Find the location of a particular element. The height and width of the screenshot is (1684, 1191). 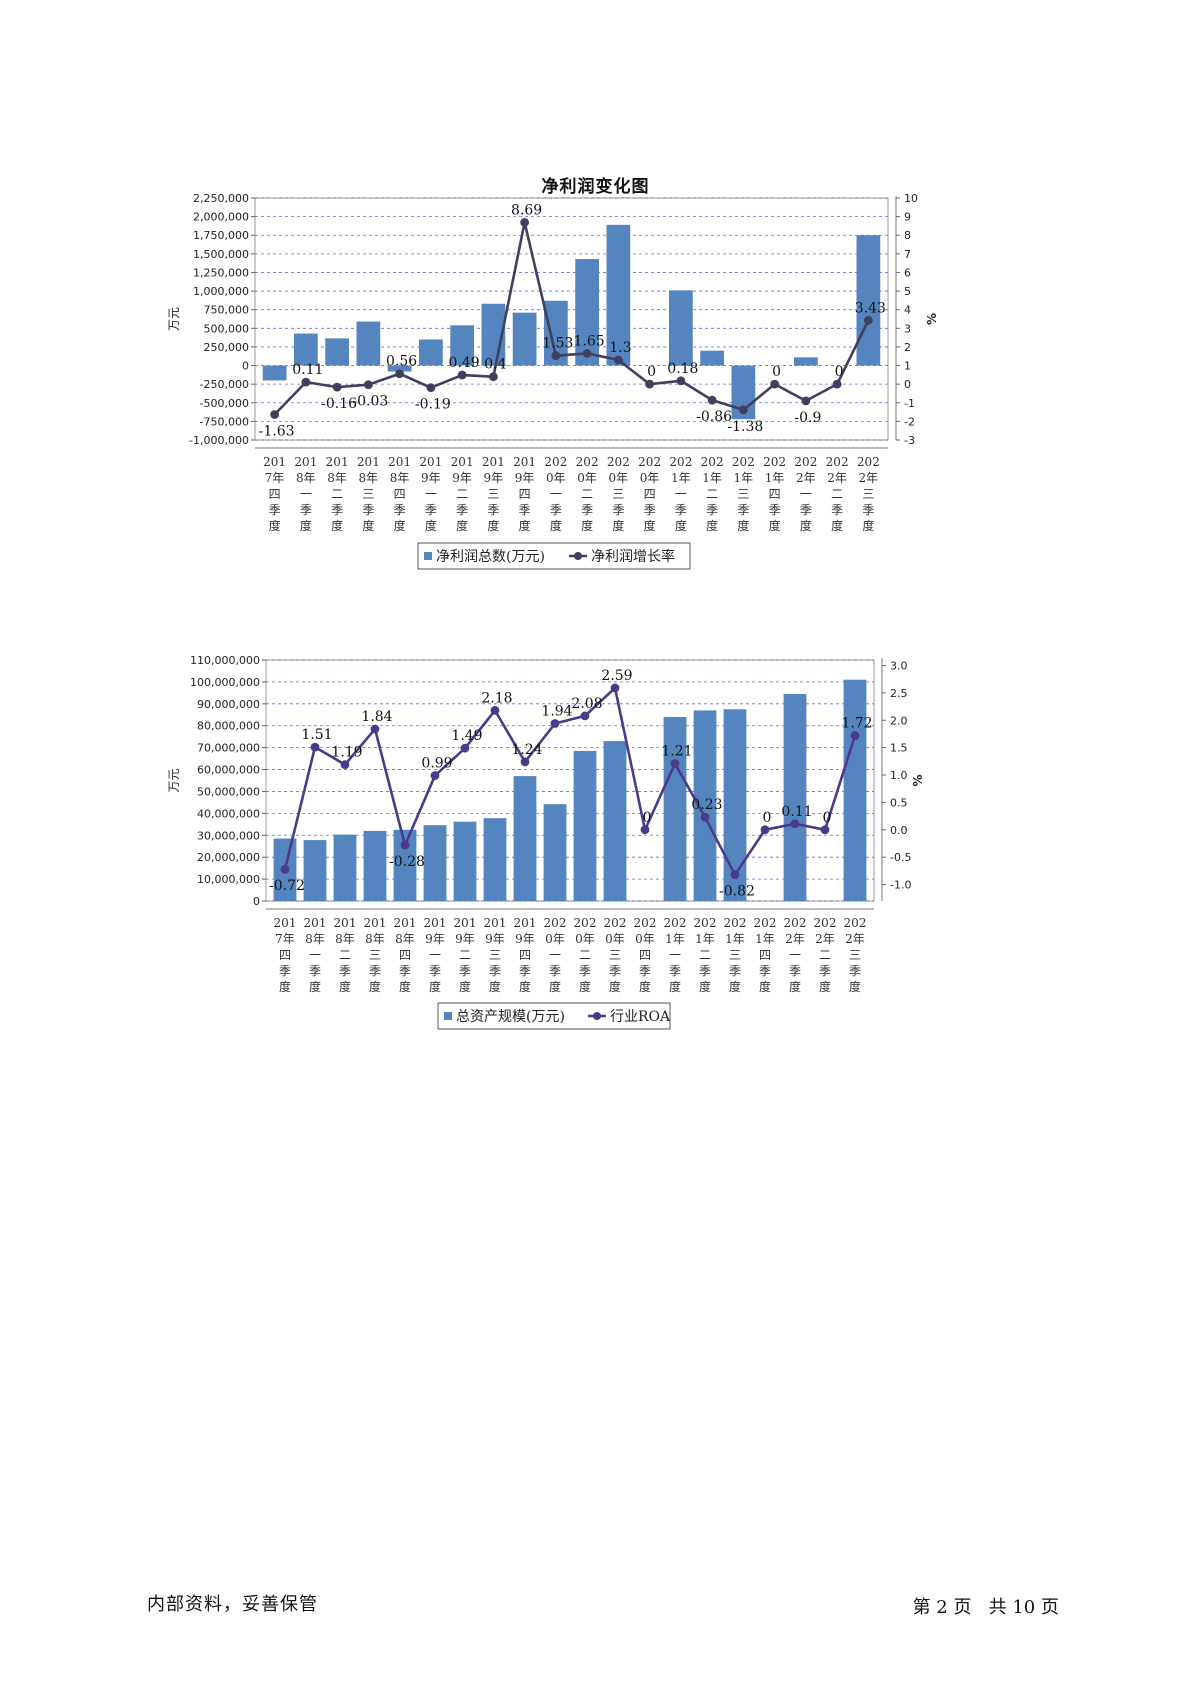

y-right-tick-label: -1.0 is located at coordinates (900, 885).